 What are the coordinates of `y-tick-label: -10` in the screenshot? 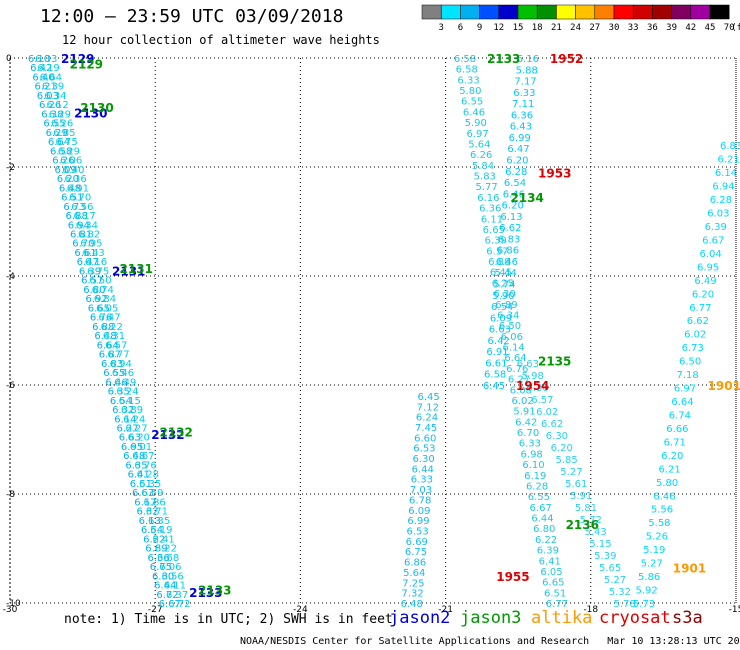 It's located at (13, 604).